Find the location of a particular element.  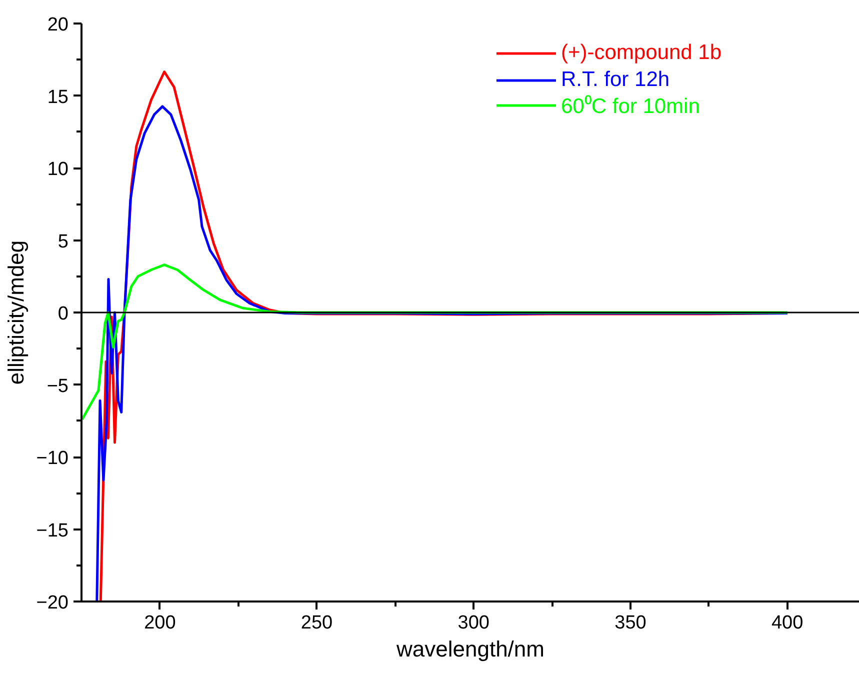

y-tick-label: 10 is located at coordinates (58, 169).